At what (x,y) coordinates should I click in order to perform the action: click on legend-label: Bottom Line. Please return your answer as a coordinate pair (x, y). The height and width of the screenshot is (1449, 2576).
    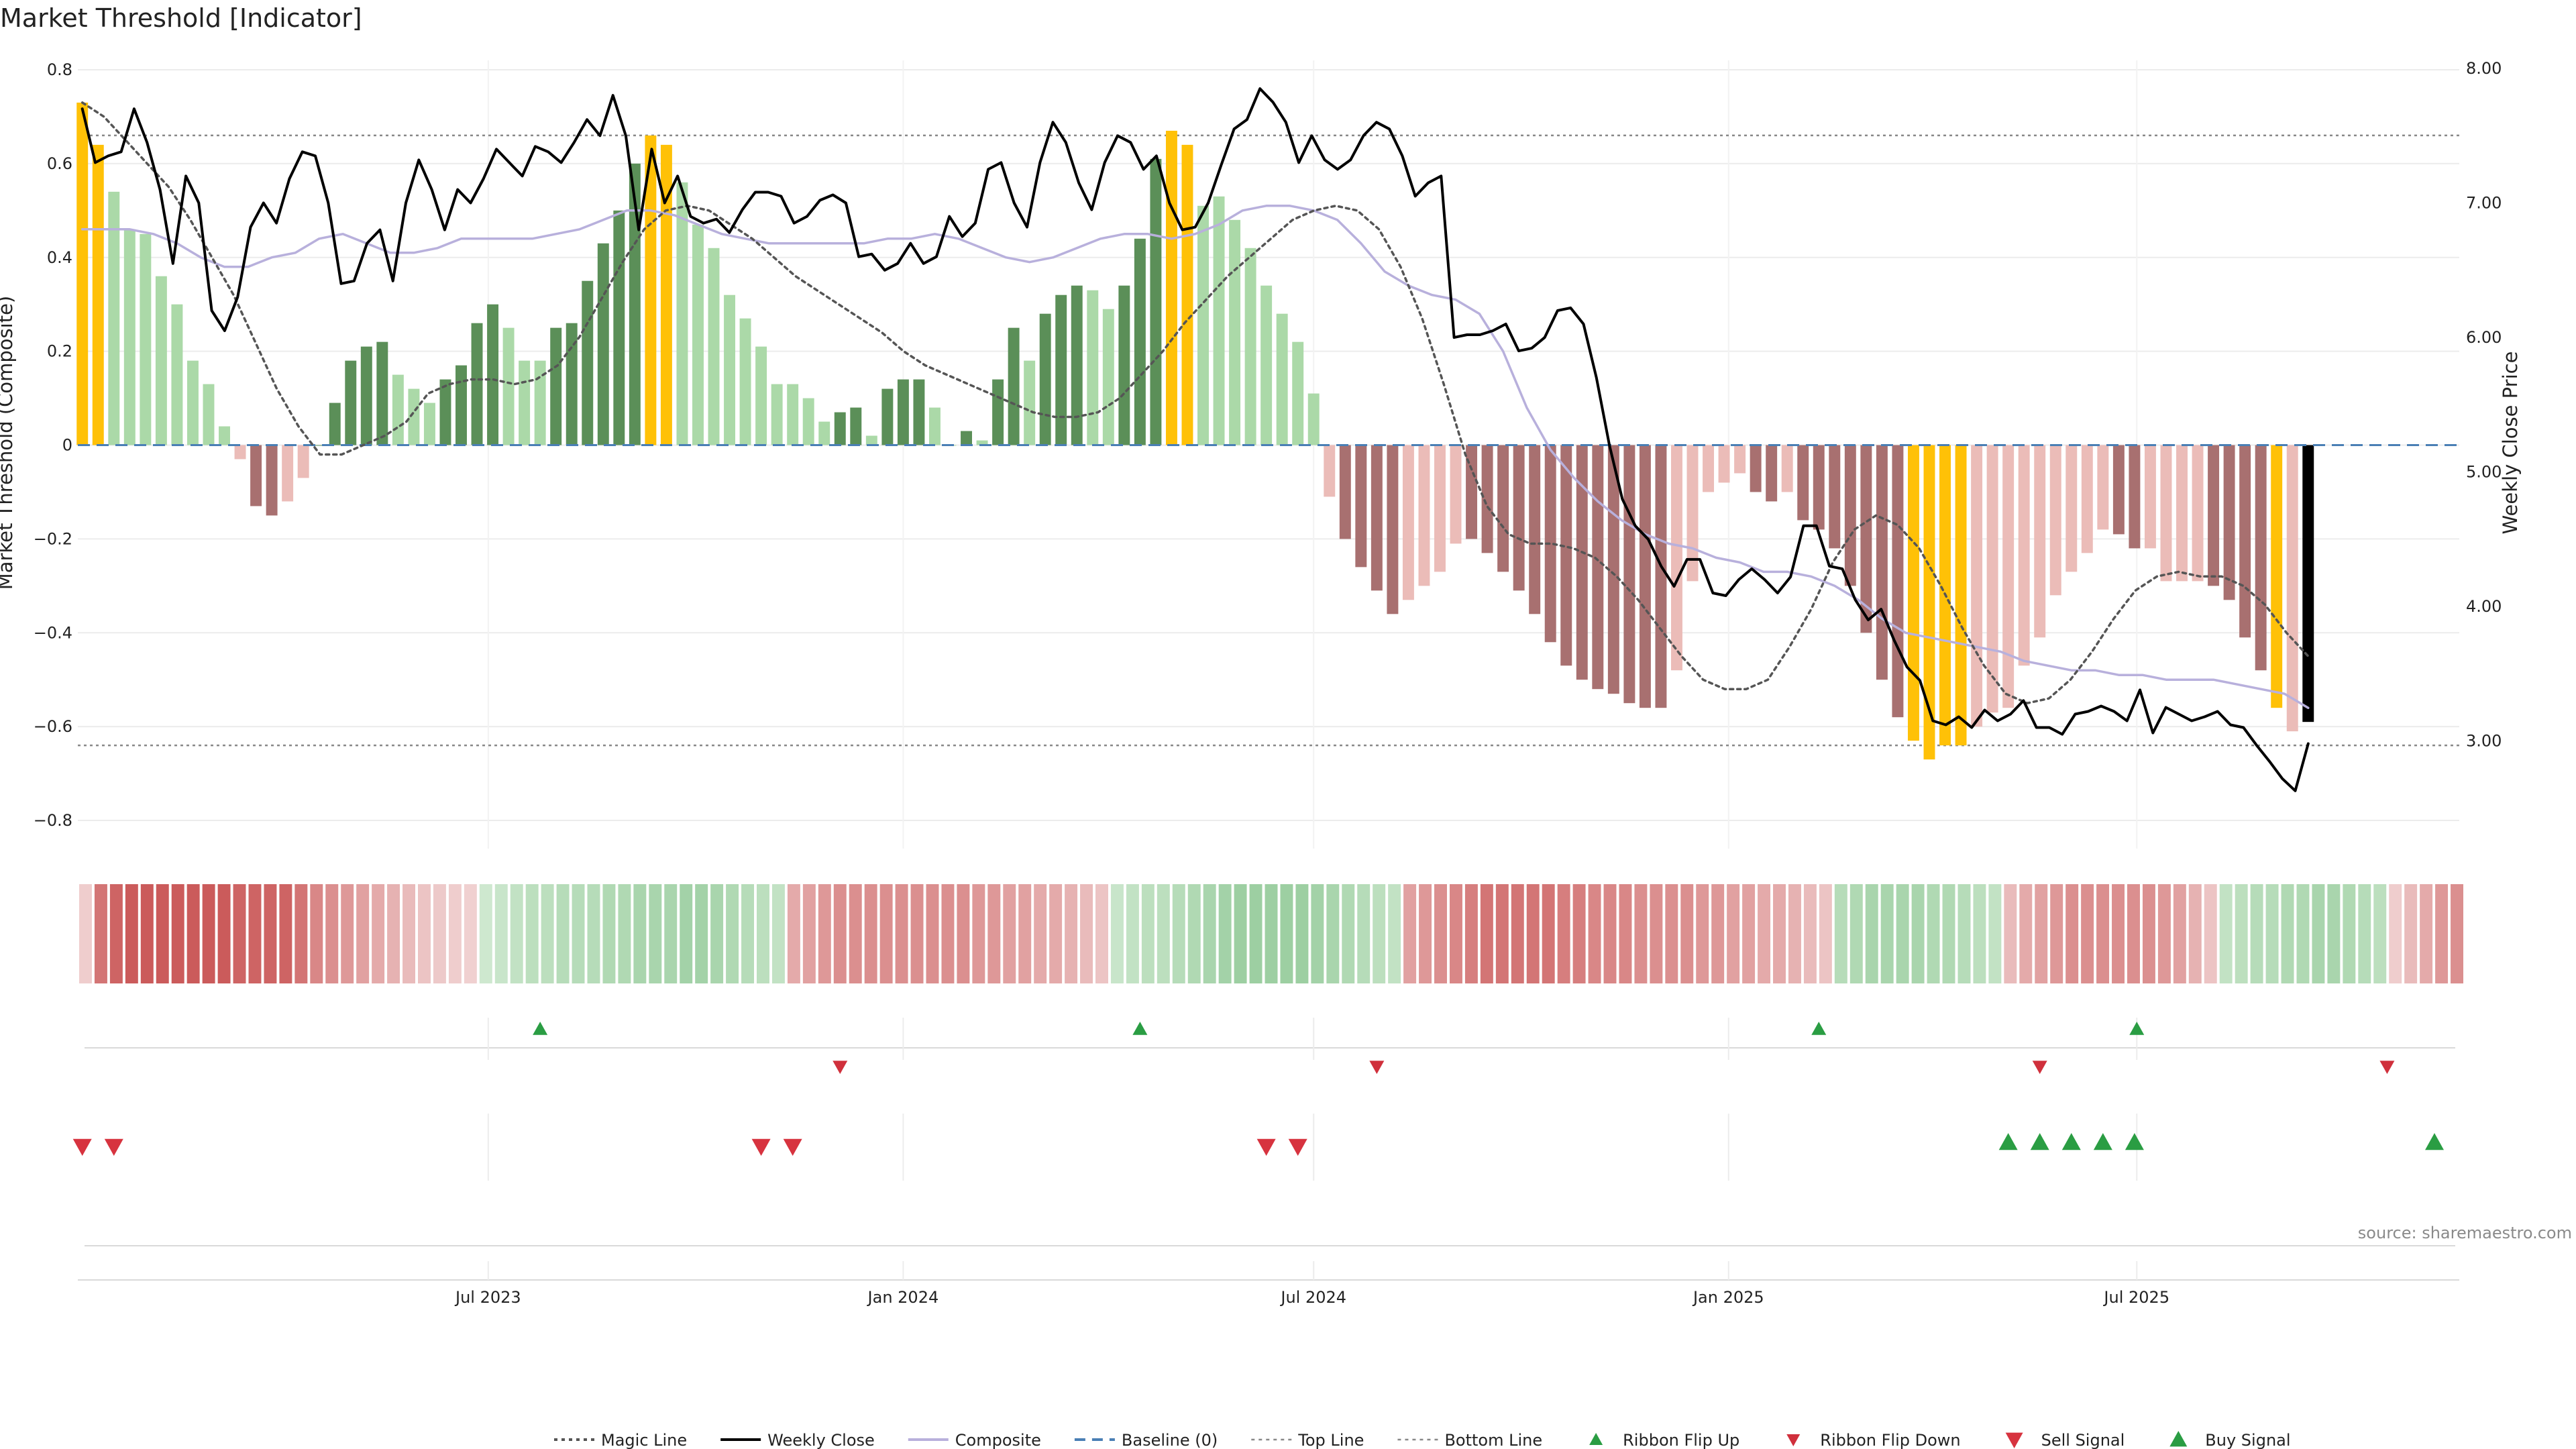
    Looking at the image, I should click on (1493, 1440).